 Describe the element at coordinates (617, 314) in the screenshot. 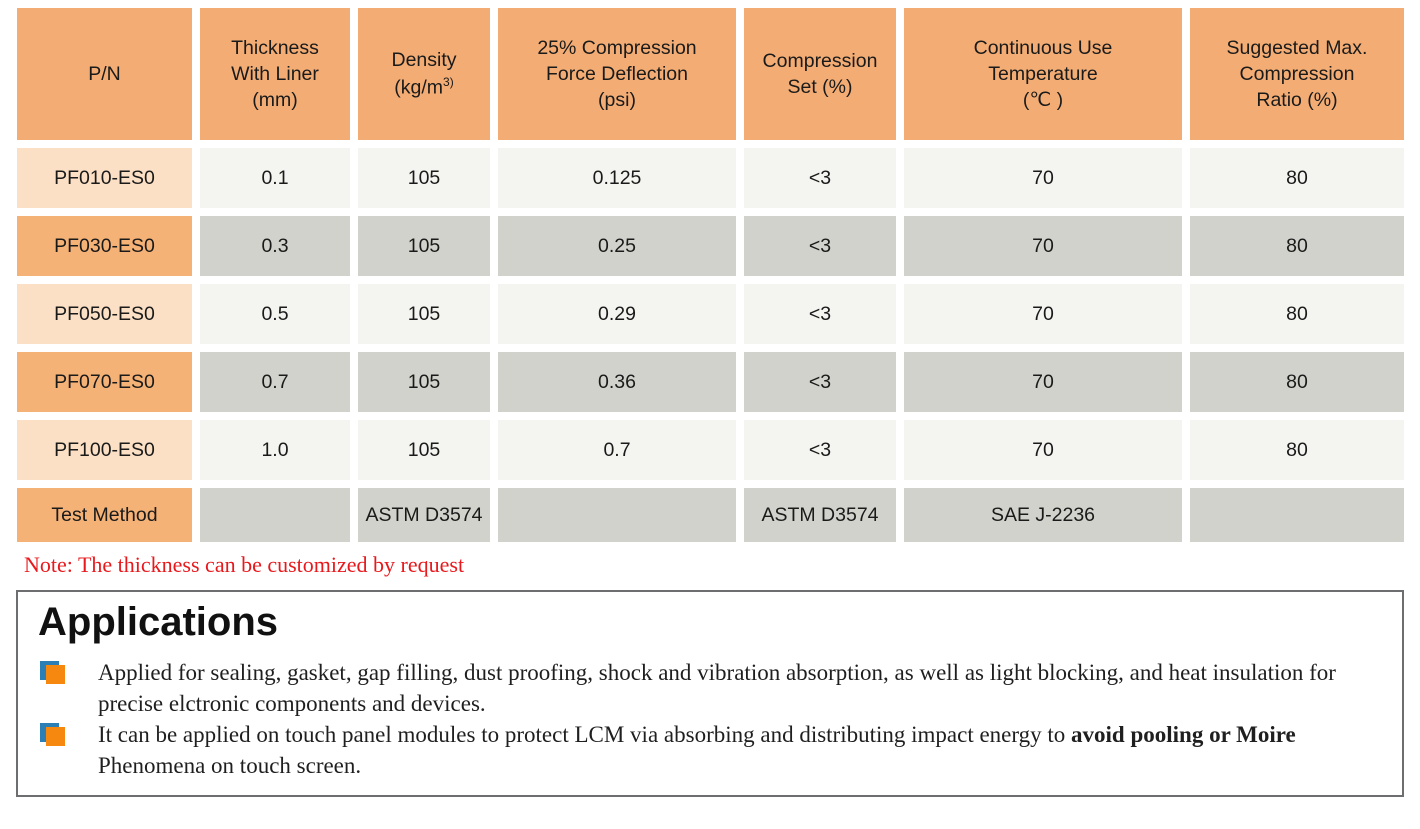

I see `value-cell-cfd: 0.29` at that location.